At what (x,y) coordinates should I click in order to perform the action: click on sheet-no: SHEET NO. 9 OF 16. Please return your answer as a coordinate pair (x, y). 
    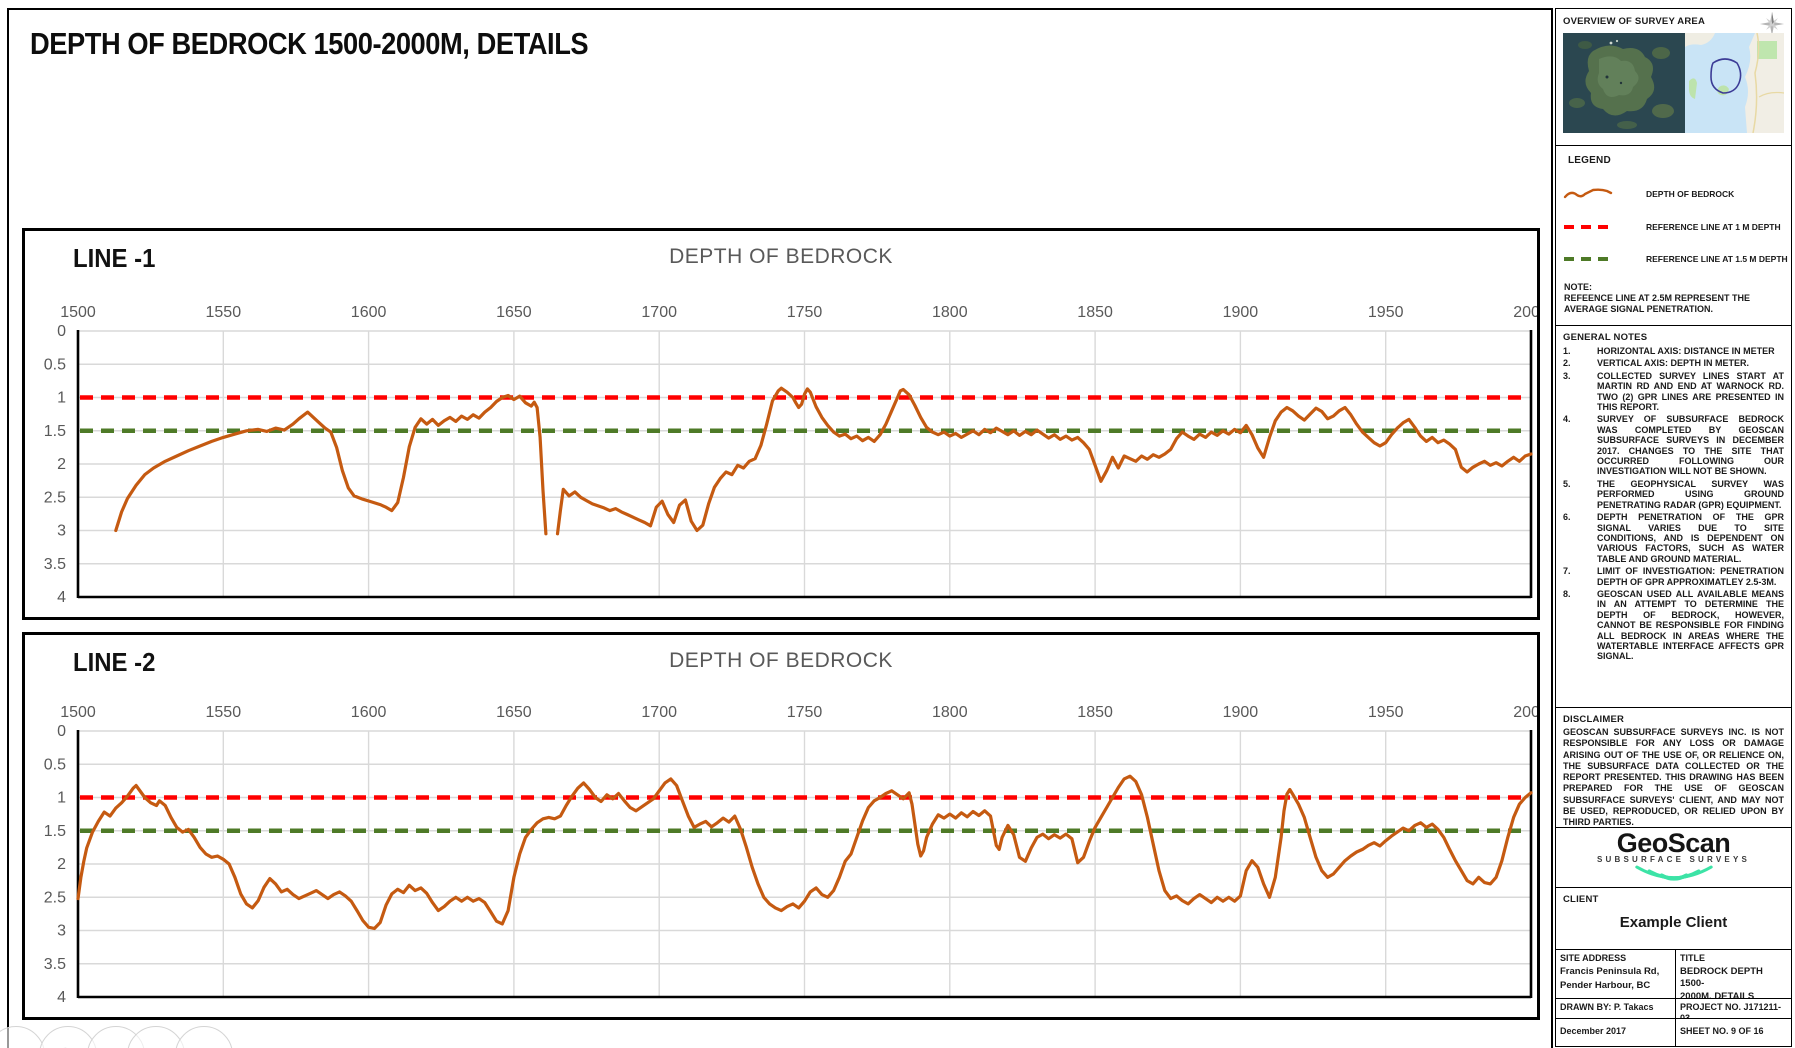
    Looking at the image, I should click on (1722, 1031).